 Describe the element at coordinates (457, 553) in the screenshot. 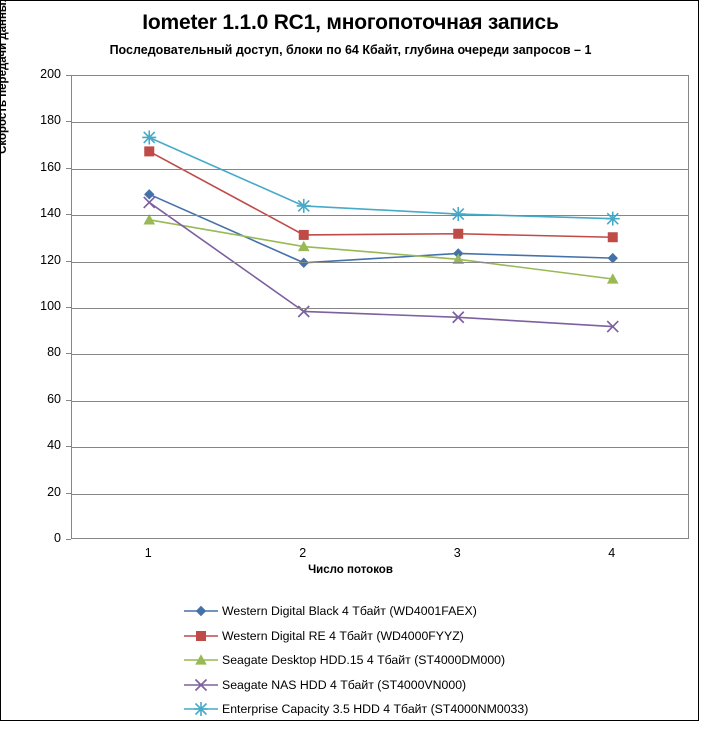

I see `x-tick-label: 3` at that location.